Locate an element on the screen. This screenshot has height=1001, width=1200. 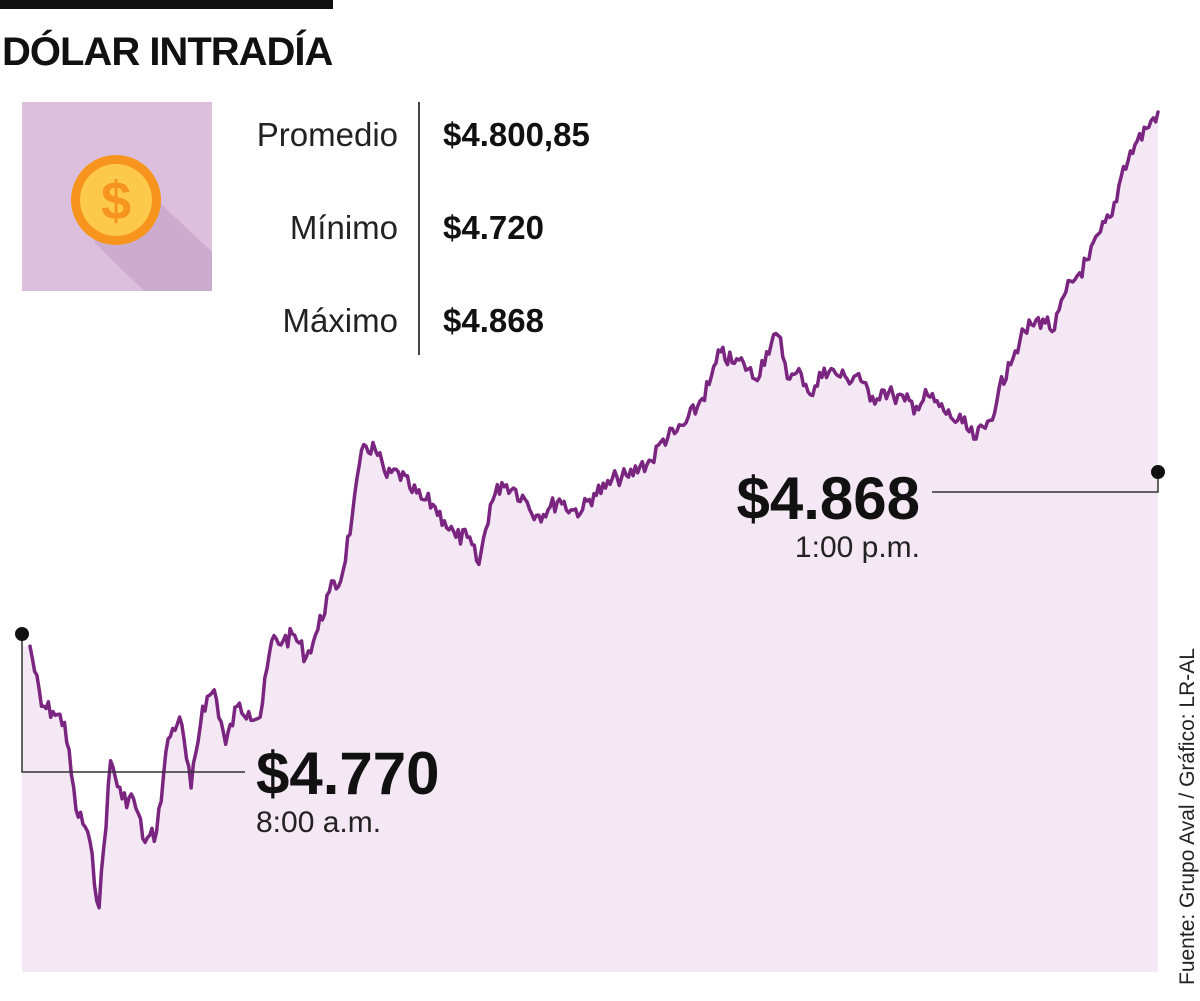
stat-label-maximo: Máximo is located at coordinates (340, 320).